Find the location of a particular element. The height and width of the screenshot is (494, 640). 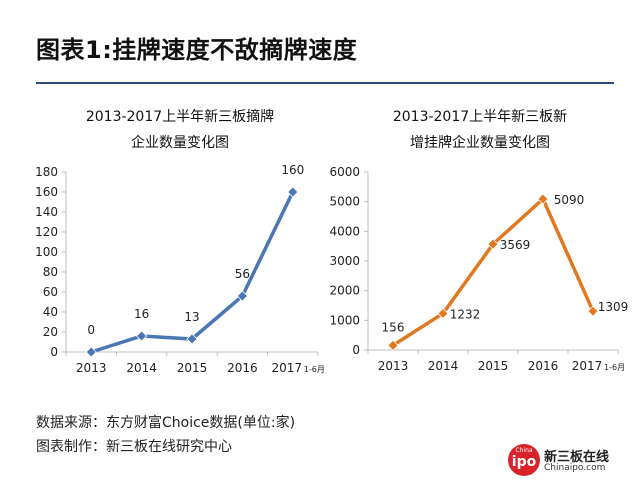

right-data-label: 156 is located at coordinates (393, 327).